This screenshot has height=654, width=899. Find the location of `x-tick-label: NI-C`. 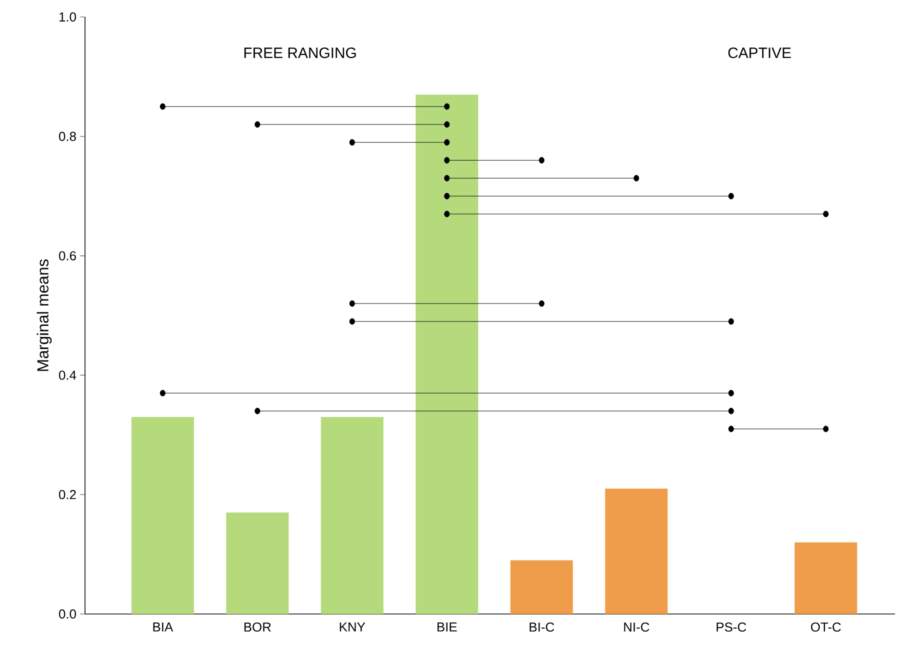

x-tick-label: NI-C is located at coordinates (637, 627).